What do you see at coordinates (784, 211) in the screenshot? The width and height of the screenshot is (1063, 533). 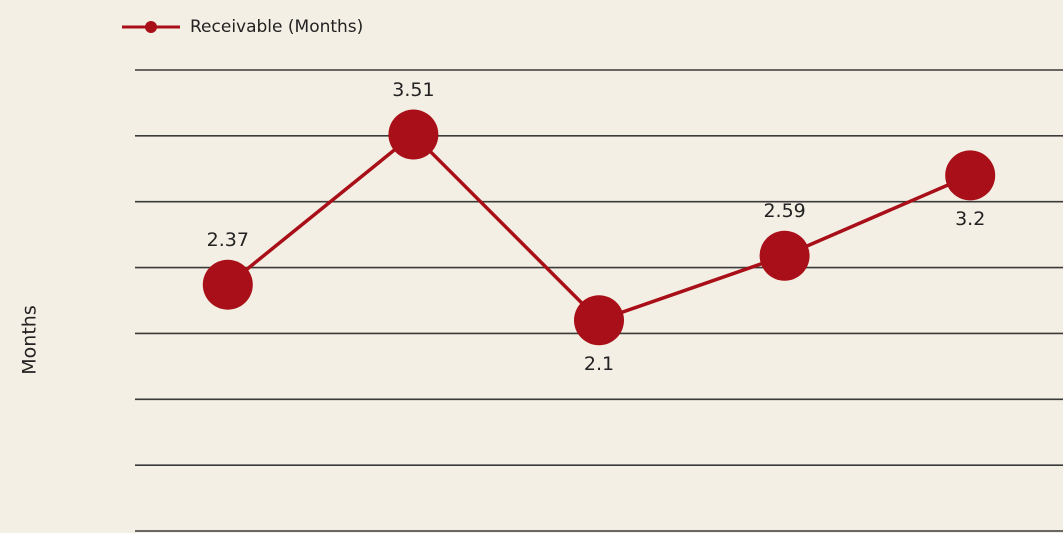 I see `data-label: 2.59` at bounding box center [784, 211].